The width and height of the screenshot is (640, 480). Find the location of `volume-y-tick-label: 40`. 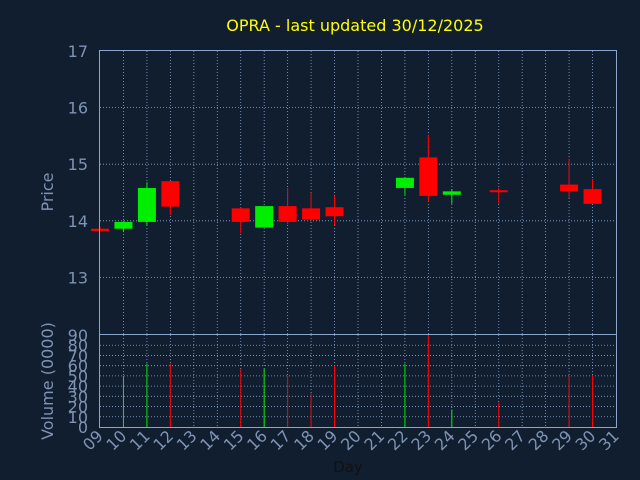

volume-y-tick-label: 40 is located at coordinates (78, 386).